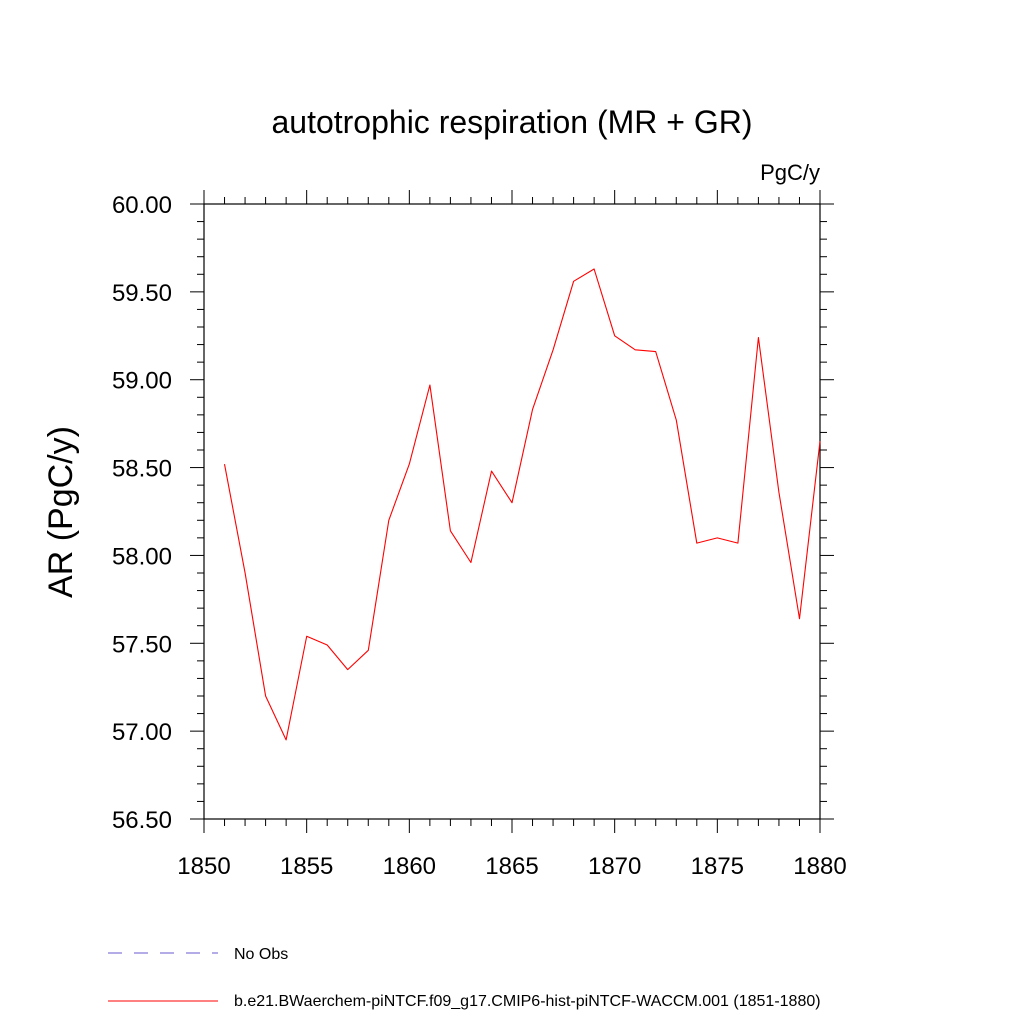  I want to click on y-axis-label: AR (PgC/y), so click(61, 512).